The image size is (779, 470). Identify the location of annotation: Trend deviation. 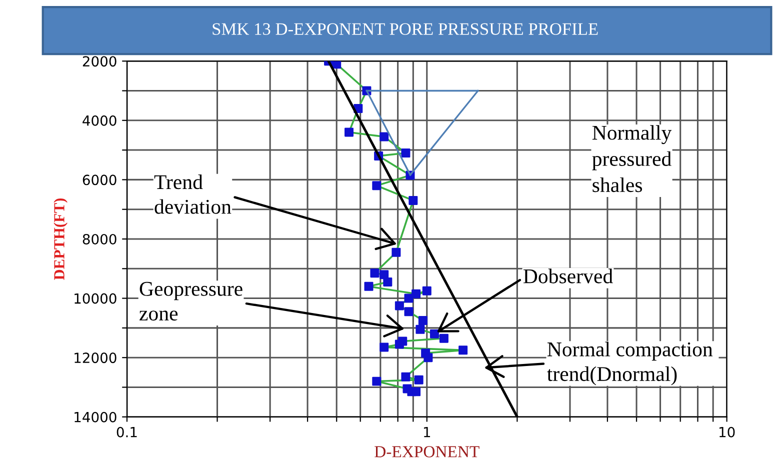
(193, 194).